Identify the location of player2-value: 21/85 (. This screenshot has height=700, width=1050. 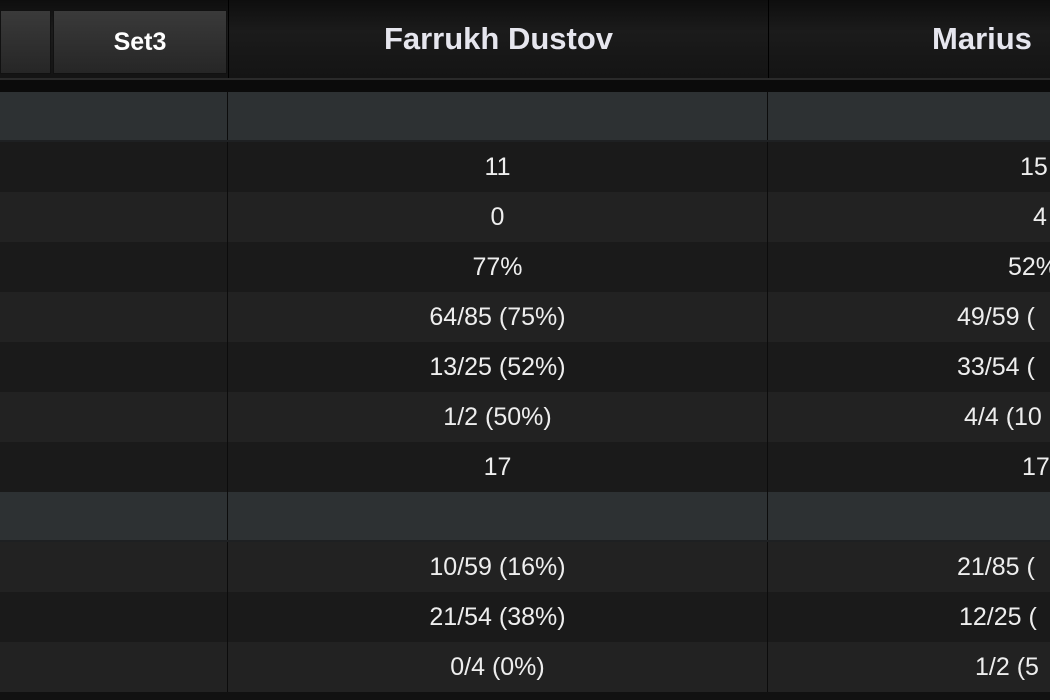
(996, 567).